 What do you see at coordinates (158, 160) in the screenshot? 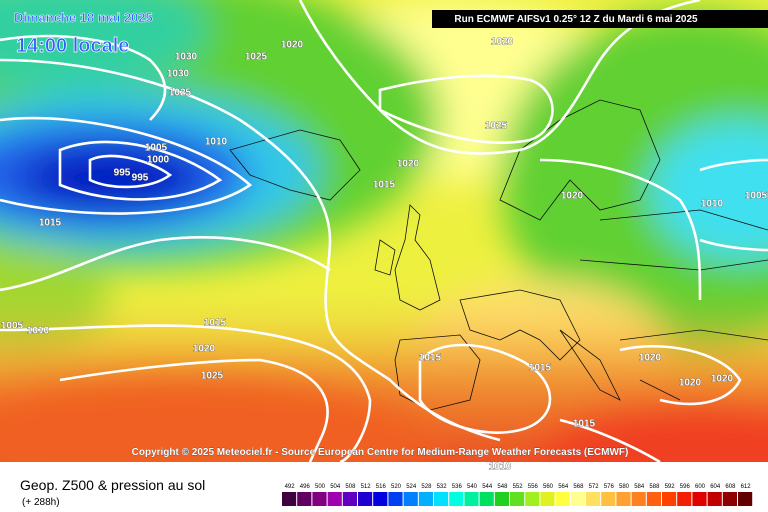
I see `isobar-label: 1000` at bounding box center [158, 160].